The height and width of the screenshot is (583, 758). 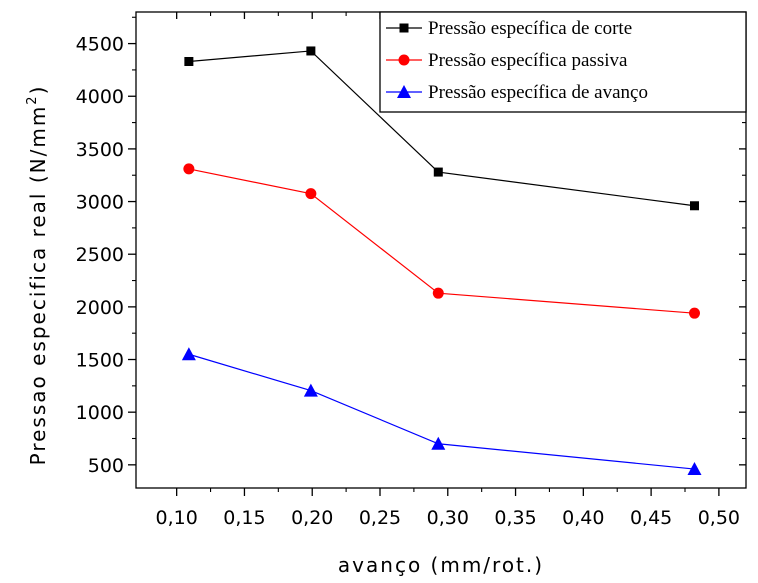 What do you see at coordinates (38, 90) in the screenshot?
I see `y-axis-title-close: )` at bounding box center [38, 90].